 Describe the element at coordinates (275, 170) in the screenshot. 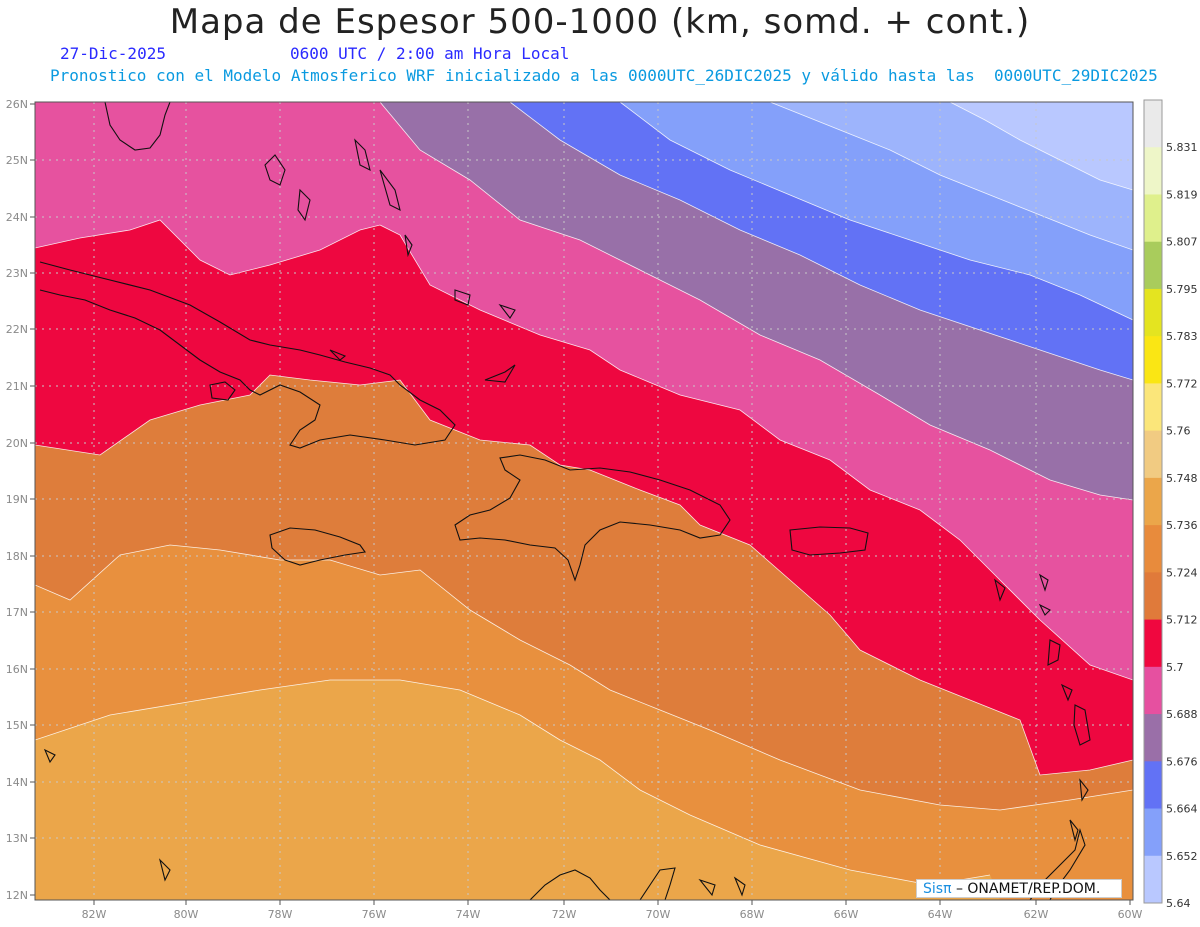

I see `bahamas-island` at that location.